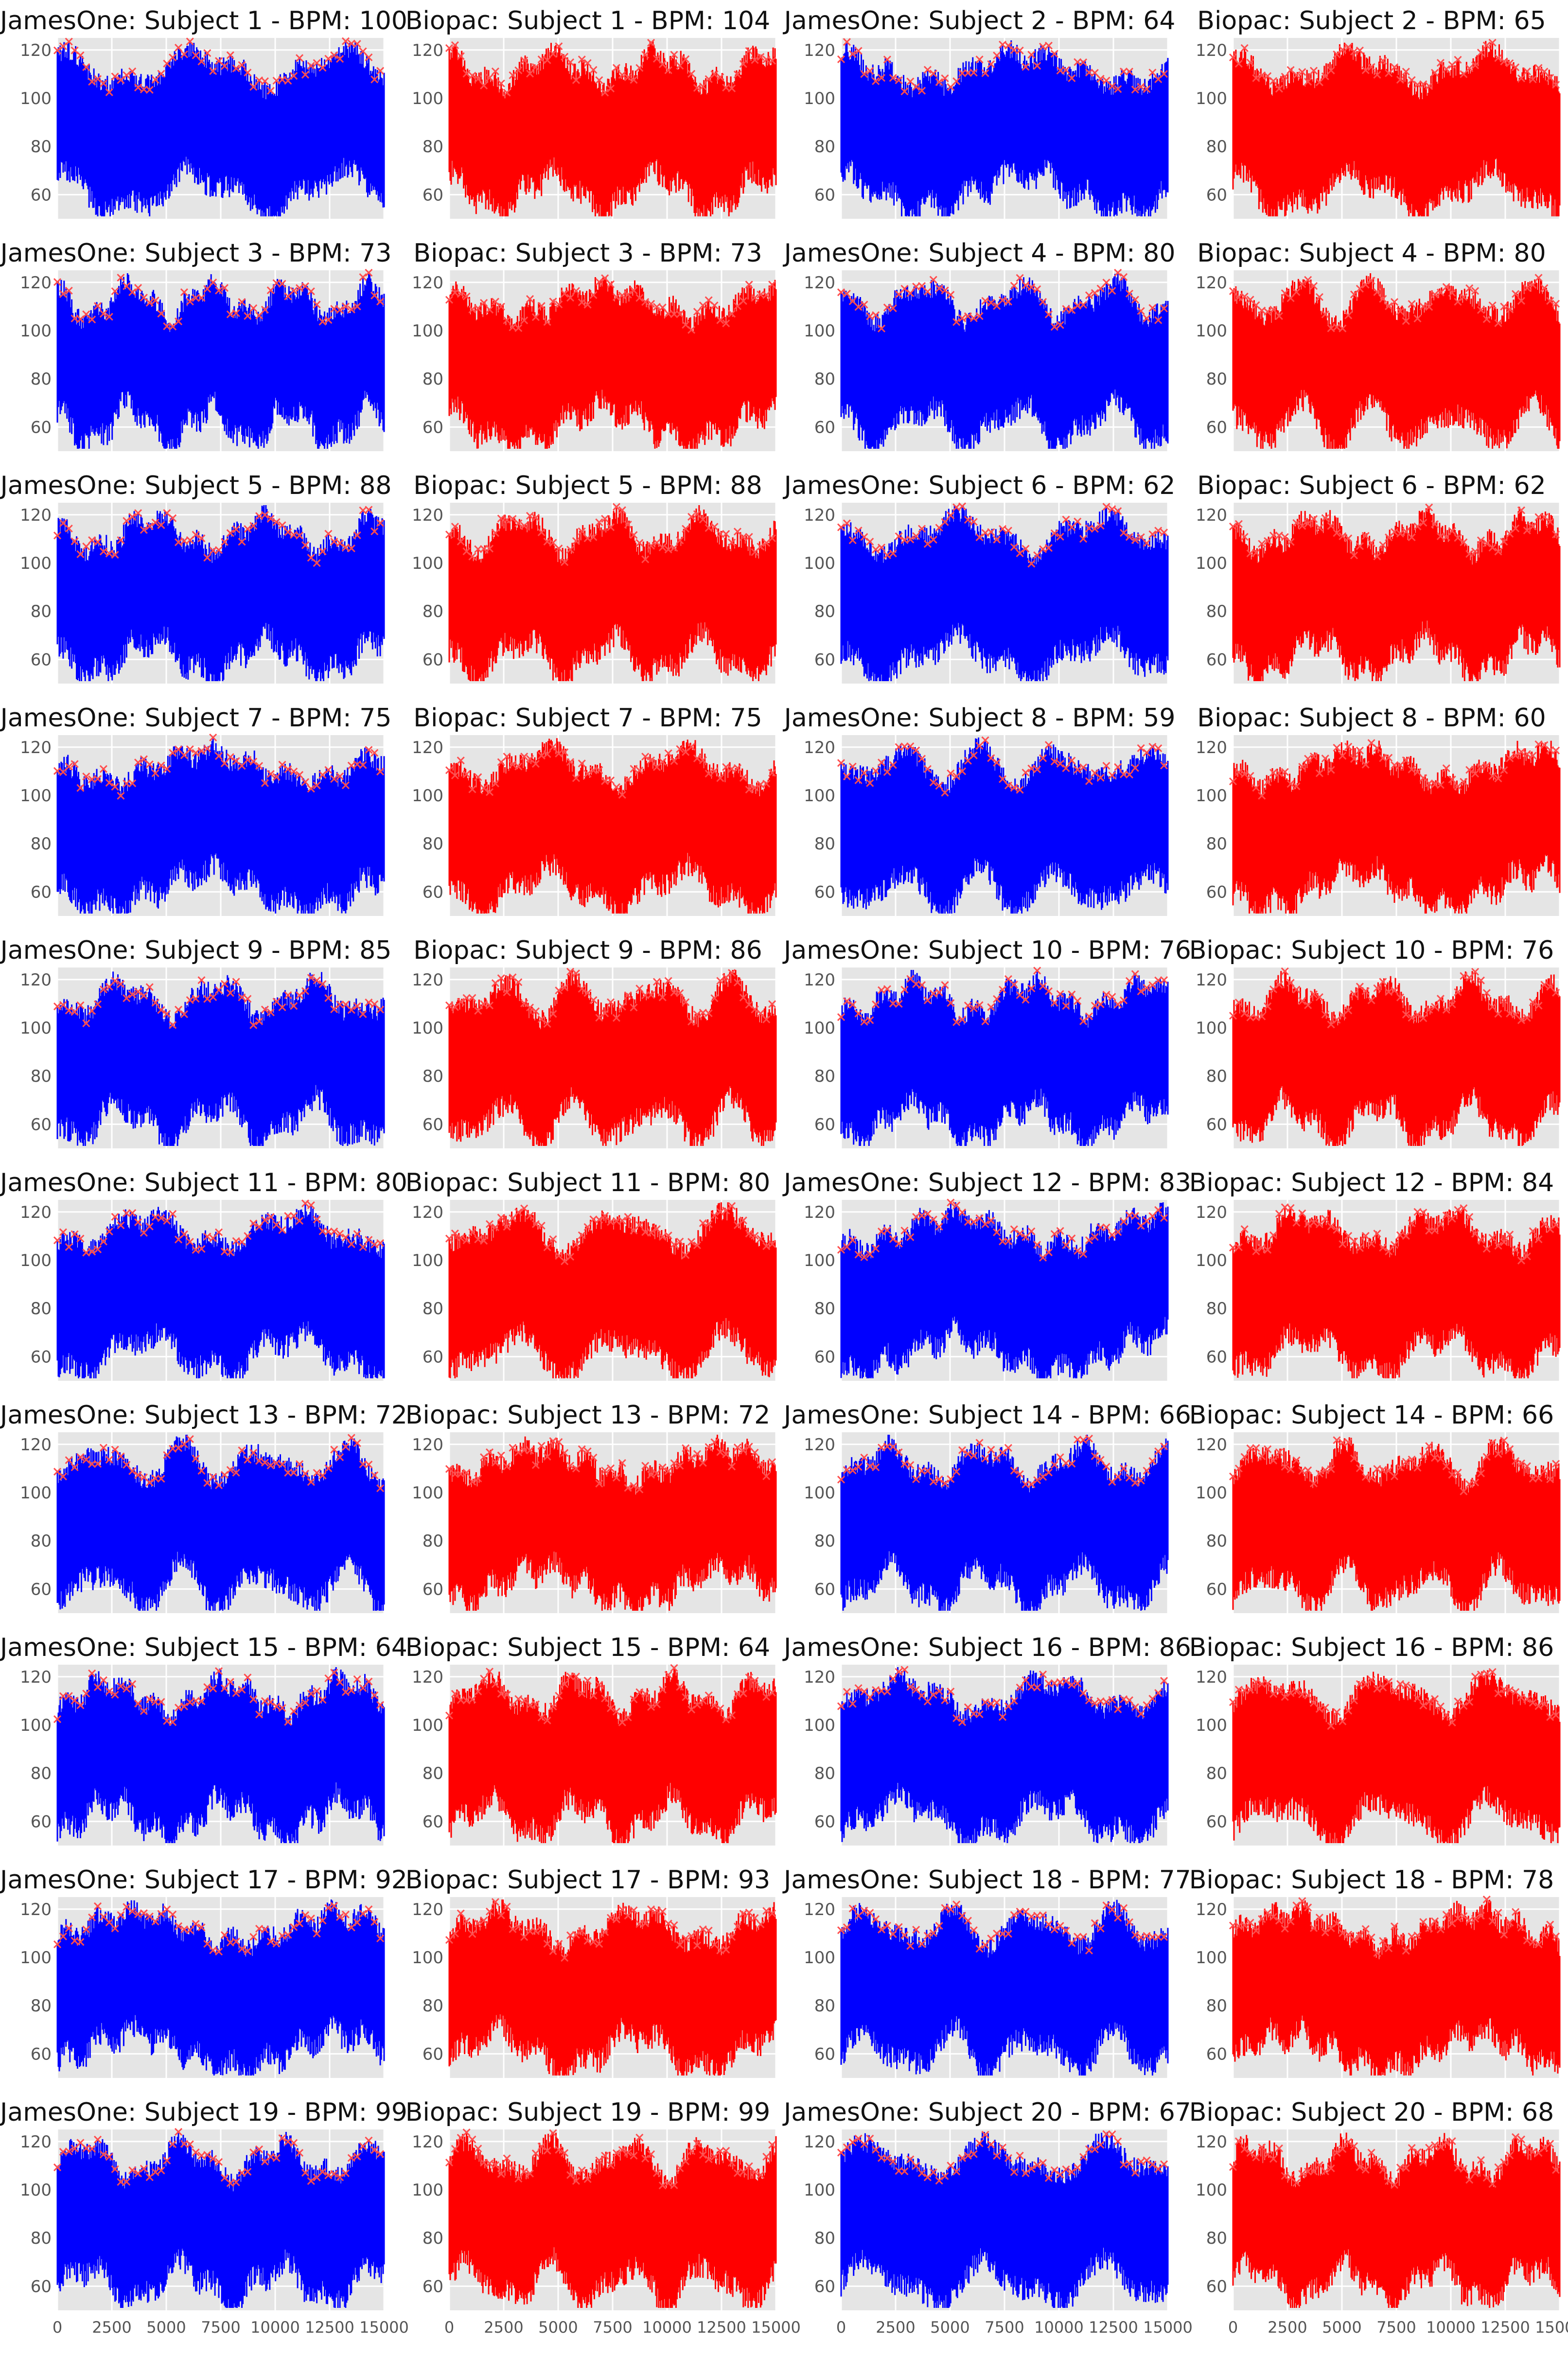 This screenshot has width=1568, height=2357. What do you see at coordinates (987, 1049) in the screenshot?
I see `subplot-jamesone-subject-10: JamesOne: Subject 10 - BPM: 76 60 80 100 120` at bounding box center [987, 1049].